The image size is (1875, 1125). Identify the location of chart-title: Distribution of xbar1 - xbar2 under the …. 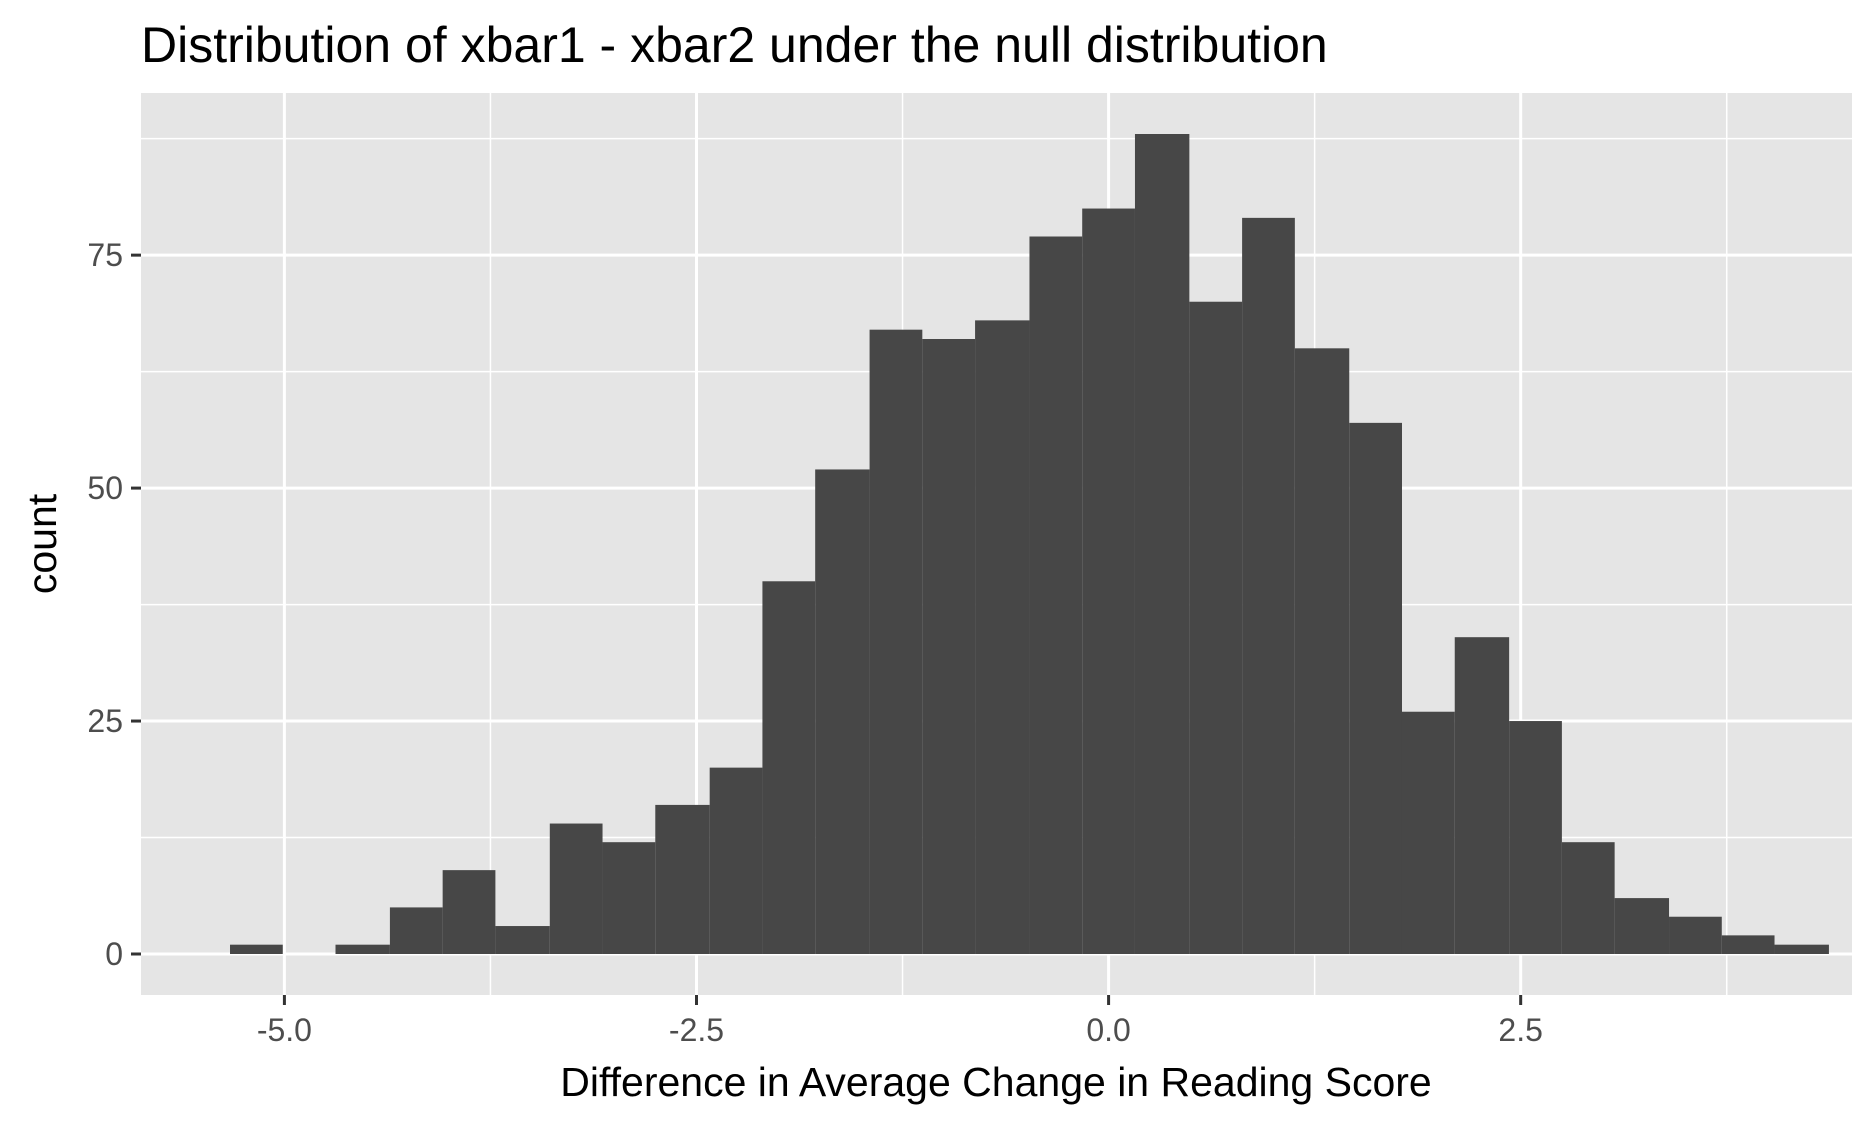
(734, 45).